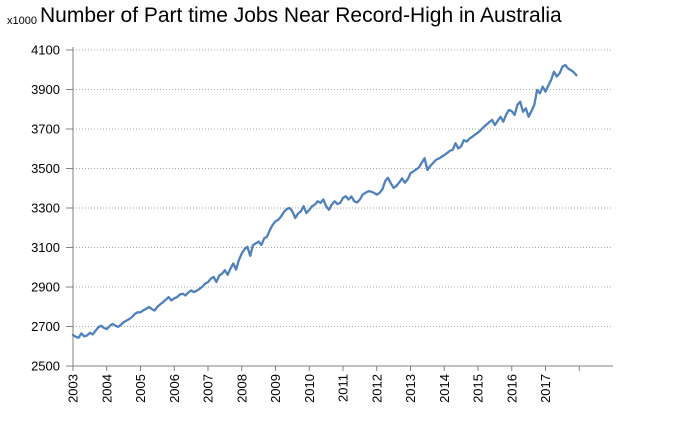 The height and width of the screenshot is (436, 675). Describe the element at coordinates (241, 388) in the screenshot. I see `x-tick-label: 2008` at that location.